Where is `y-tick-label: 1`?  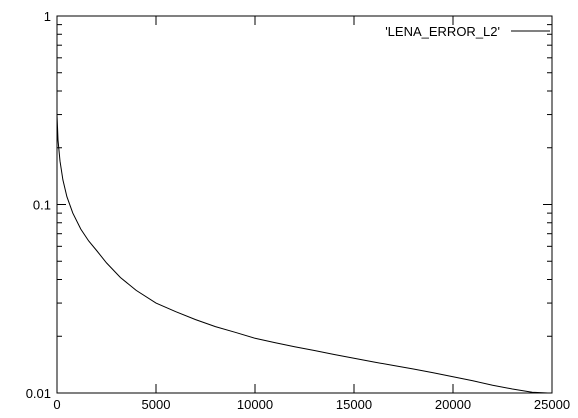
y-tick-label: 1 is located at coordinates (47, 16).